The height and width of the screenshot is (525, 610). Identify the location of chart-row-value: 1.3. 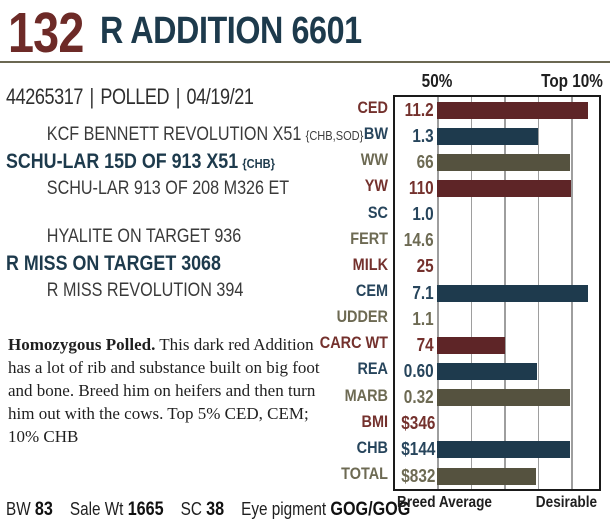
(423, 135).